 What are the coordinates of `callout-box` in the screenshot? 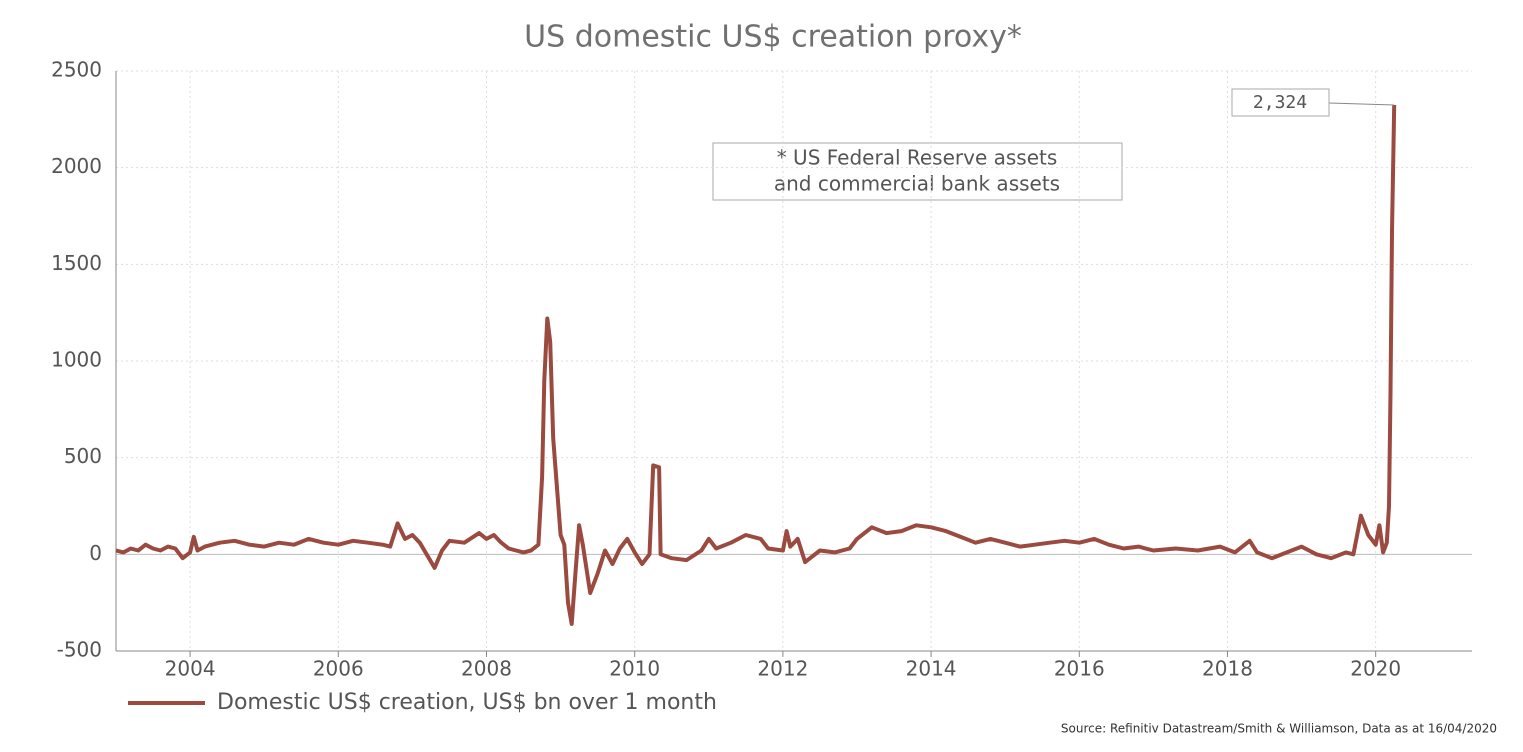 It's located at (1280, 102).